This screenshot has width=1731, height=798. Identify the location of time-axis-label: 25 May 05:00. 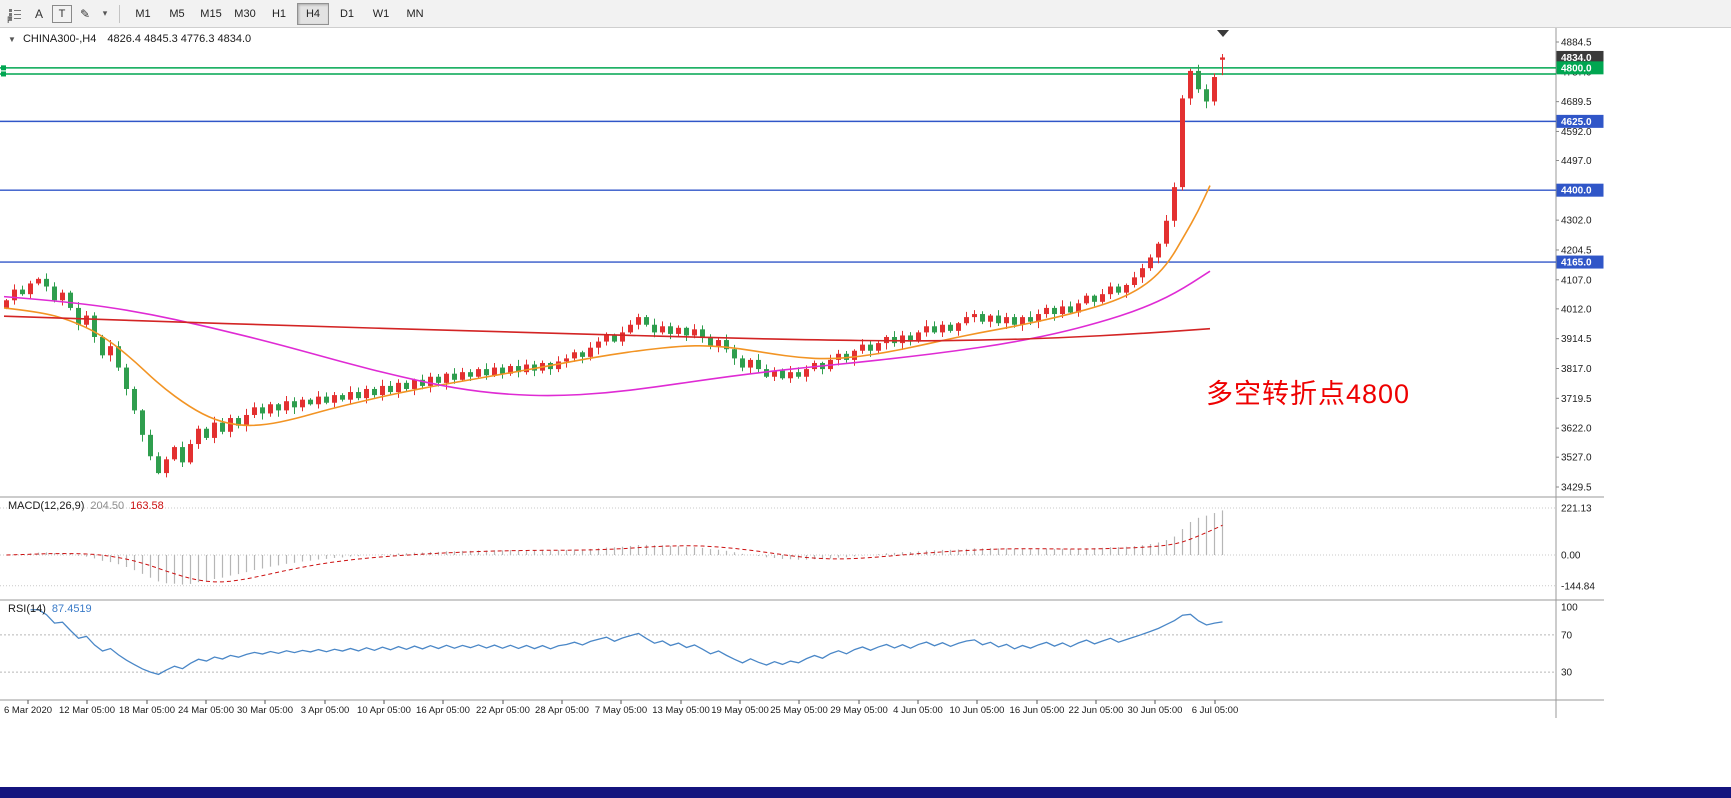
(799, 710).